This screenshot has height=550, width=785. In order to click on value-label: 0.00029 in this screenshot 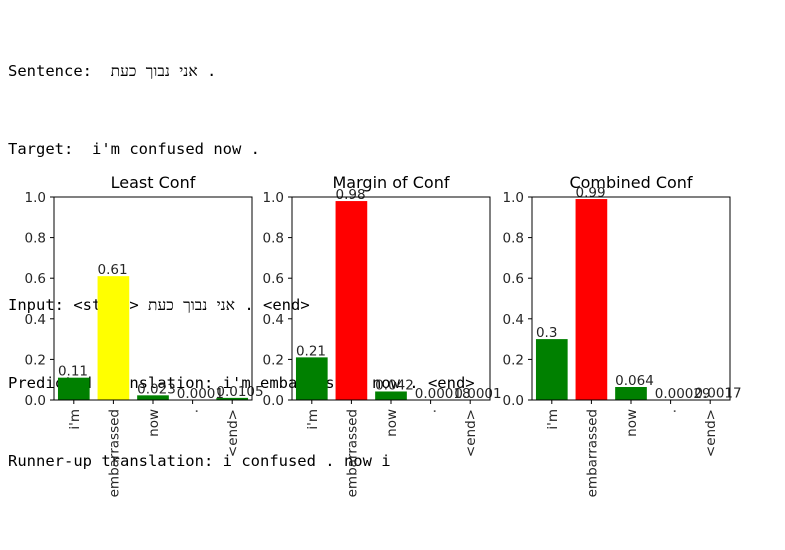, I will do `click(683, 394)`.